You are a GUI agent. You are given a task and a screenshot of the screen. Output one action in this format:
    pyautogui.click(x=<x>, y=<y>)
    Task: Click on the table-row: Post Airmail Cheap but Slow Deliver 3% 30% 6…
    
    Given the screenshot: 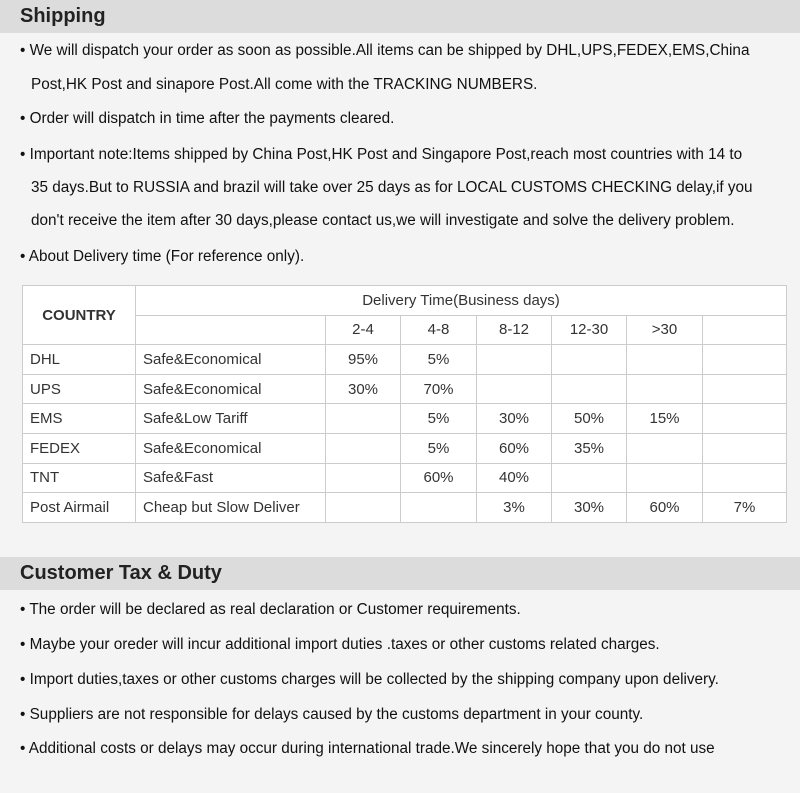 What is the action you would take?
    pyautogui.click(x=404, y=507)
    